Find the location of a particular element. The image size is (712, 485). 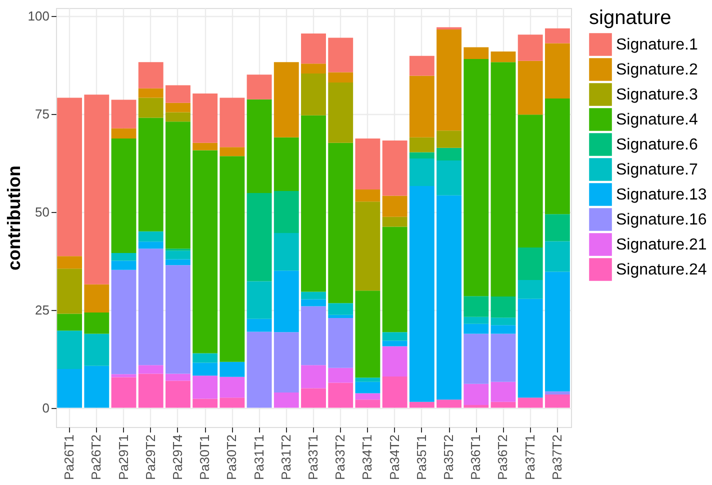

legend-label: Signature.13 is located at coordinates (661, 195).